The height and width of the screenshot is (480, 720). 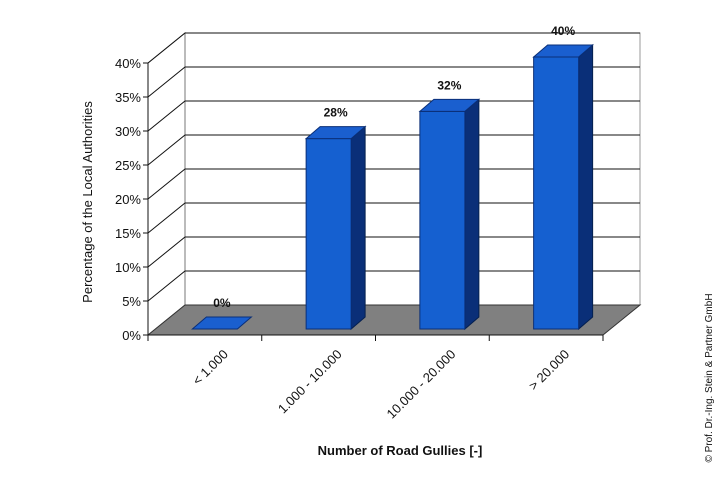 What do you see at coordinates (310, 382) in the screenshot?
I see `x-tick-label: 1.000 - 10.000` at bounding box center [310, 382].